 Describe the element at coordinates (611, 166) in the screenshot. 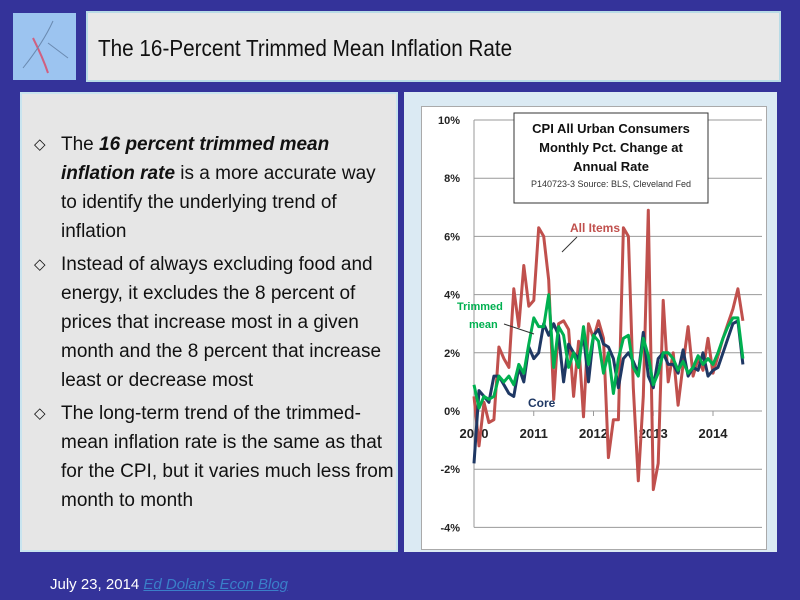

I see `chart-title: Annual Rate` at that location.